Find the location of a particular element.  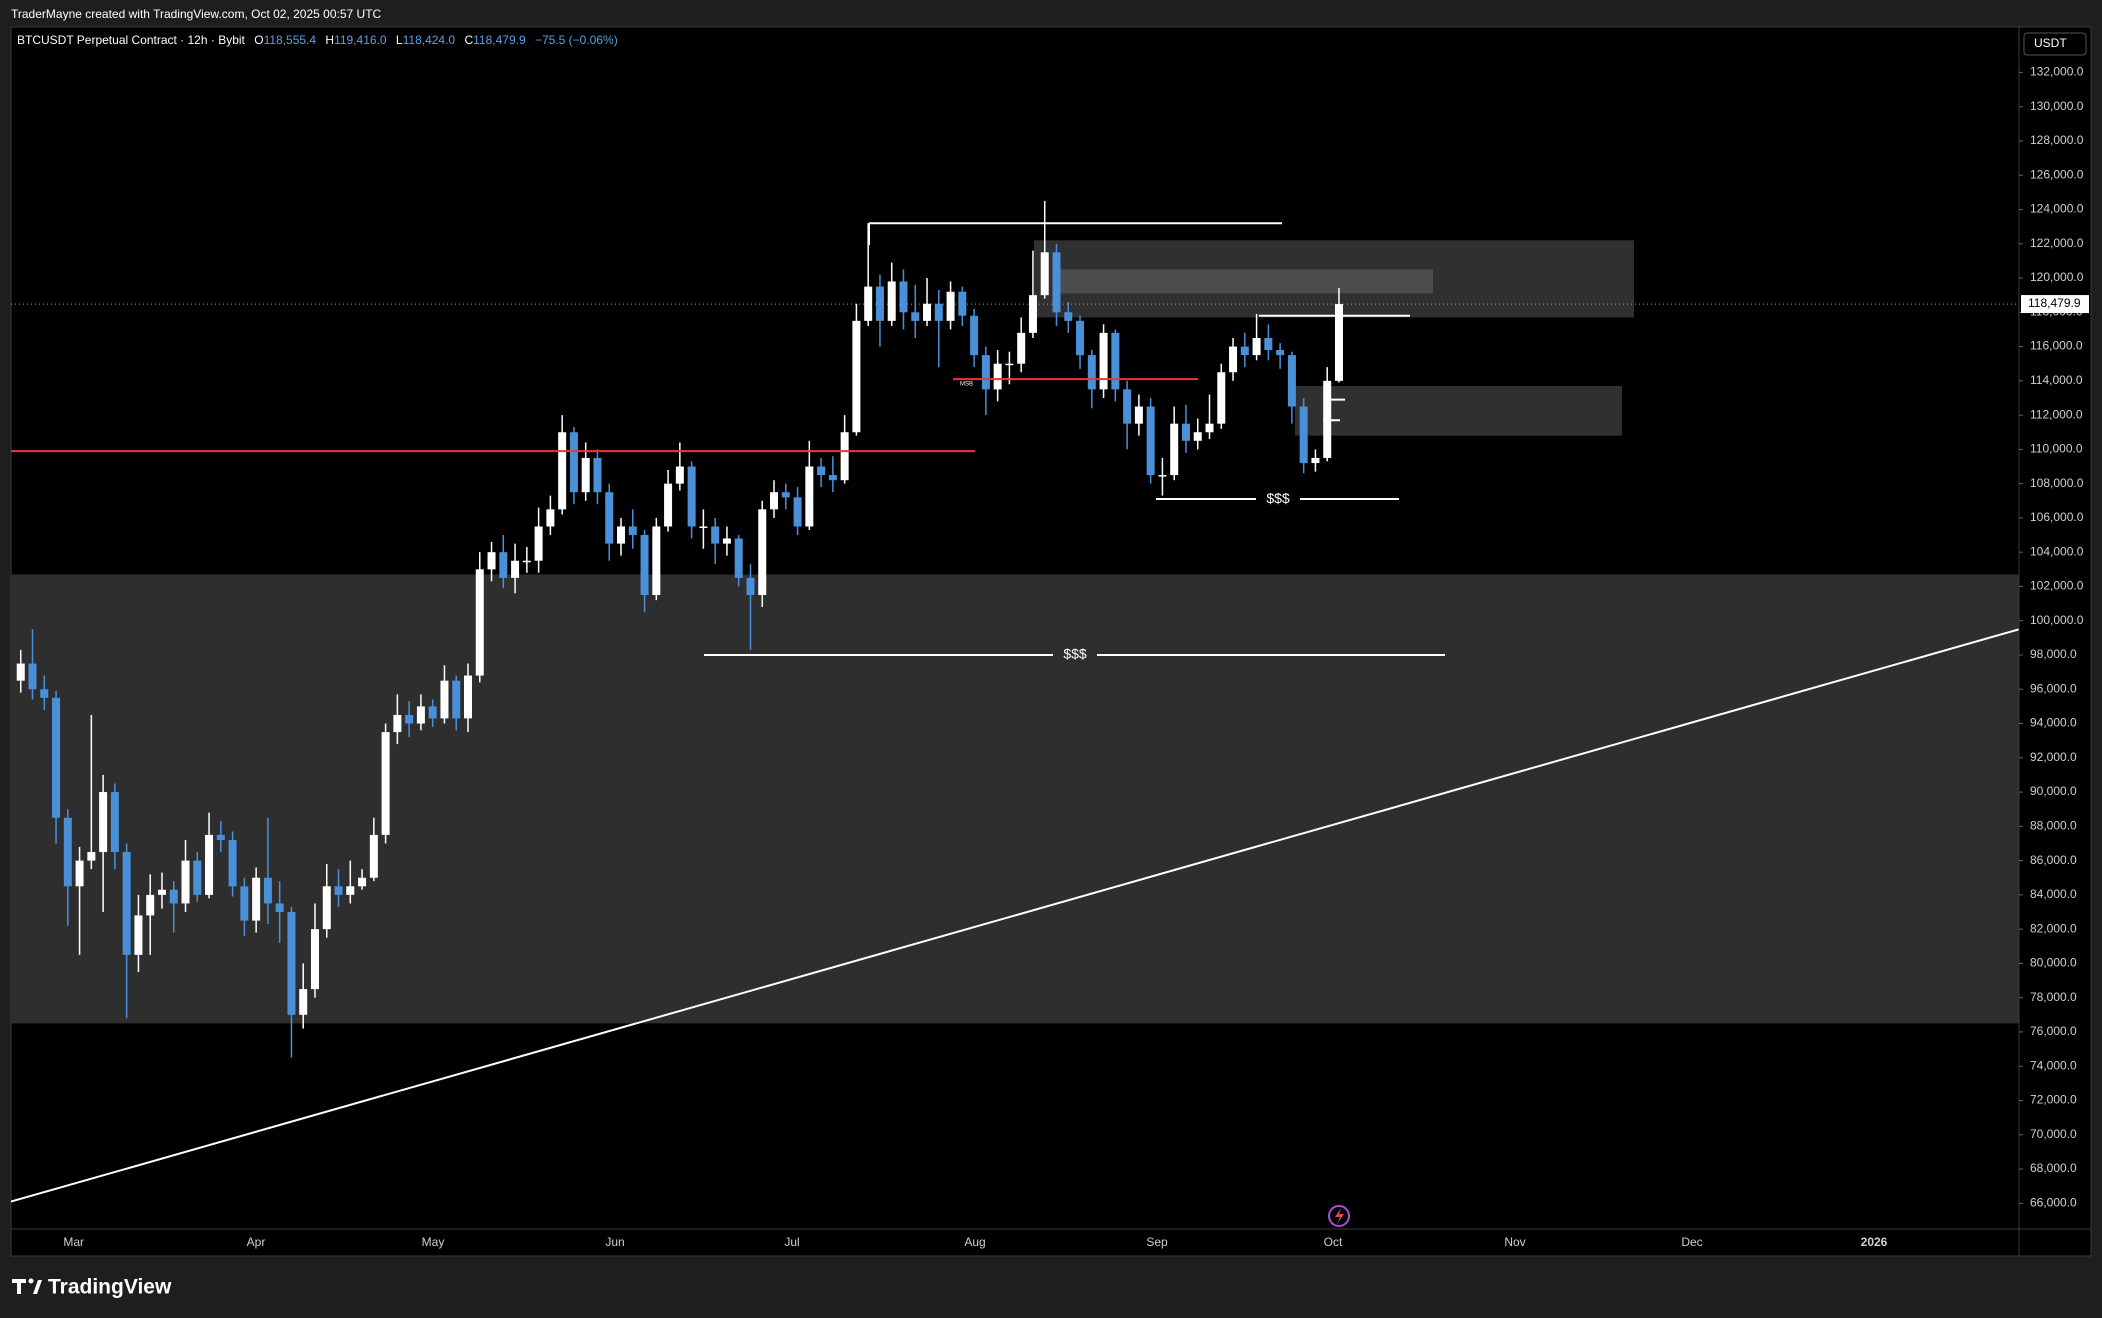

brand: TradingView is located at coordinates (110, 1287).